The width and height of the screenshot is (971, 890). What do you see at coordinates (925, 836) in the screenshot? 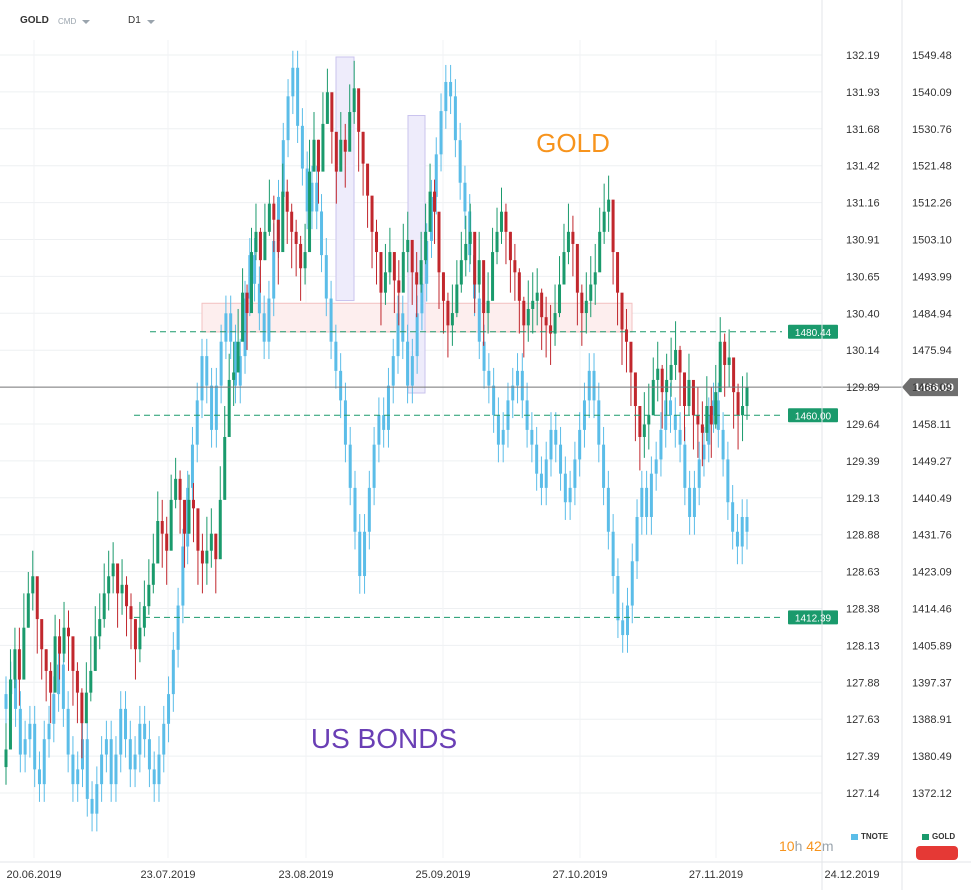
I see `gold-legend-square-icon` at bounding box center [925, 836].